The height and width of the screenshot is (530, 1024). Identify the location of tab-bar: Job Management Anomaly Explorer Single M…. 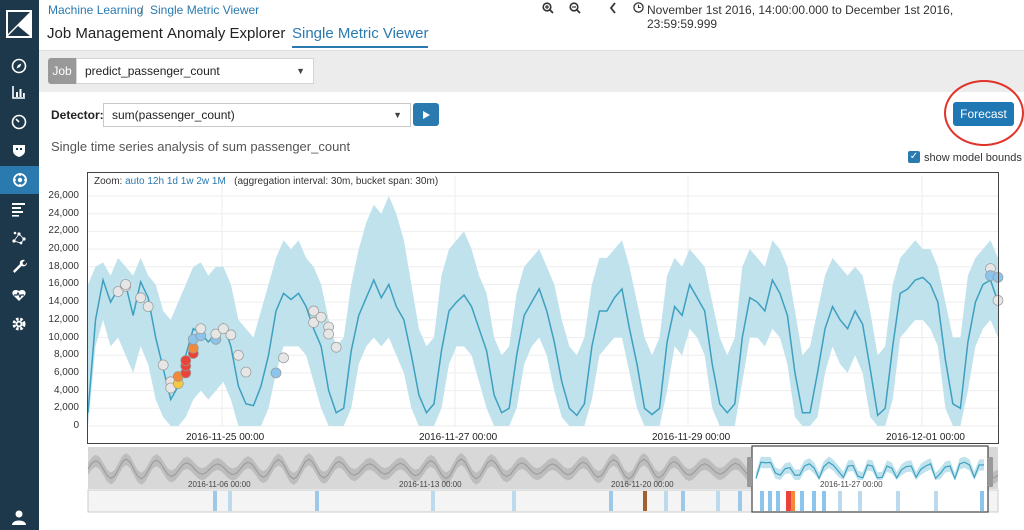
(531, 36).